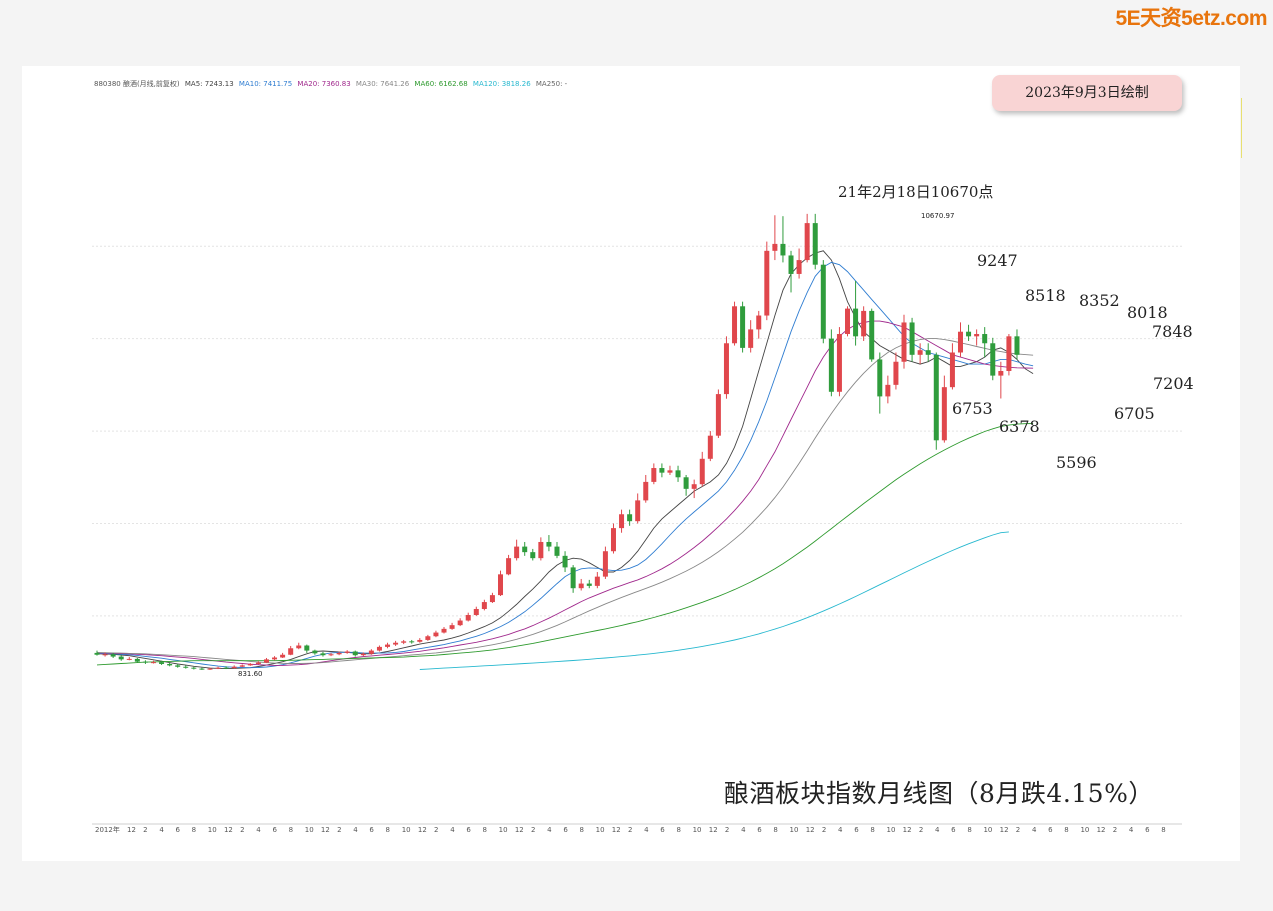  Describe the element at coordinates (1173, 383) in the screenshot. I see `annotation-label: 7204` at that location.